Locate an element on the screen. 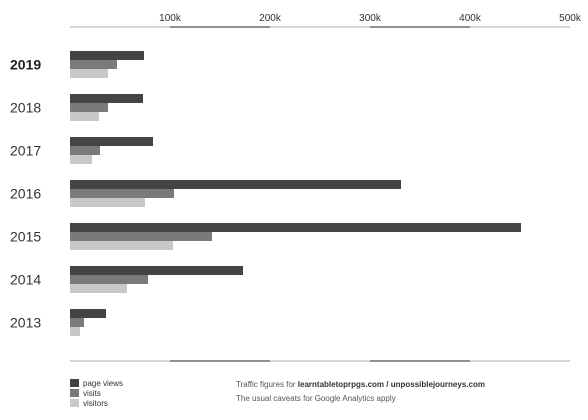 The width and height of the screenshot is (588, 420). year-label: 2016 is located at coordinates (25, 194).